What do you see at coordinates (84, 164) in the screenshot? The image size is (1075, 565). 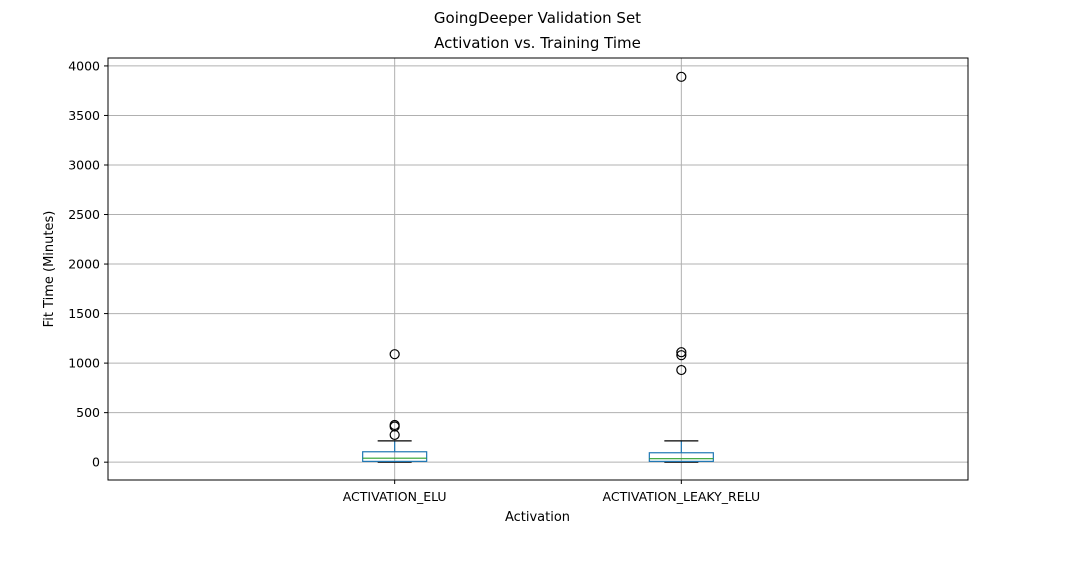 I see `y-tick-label: 3000` at bounding box center [84, 164].